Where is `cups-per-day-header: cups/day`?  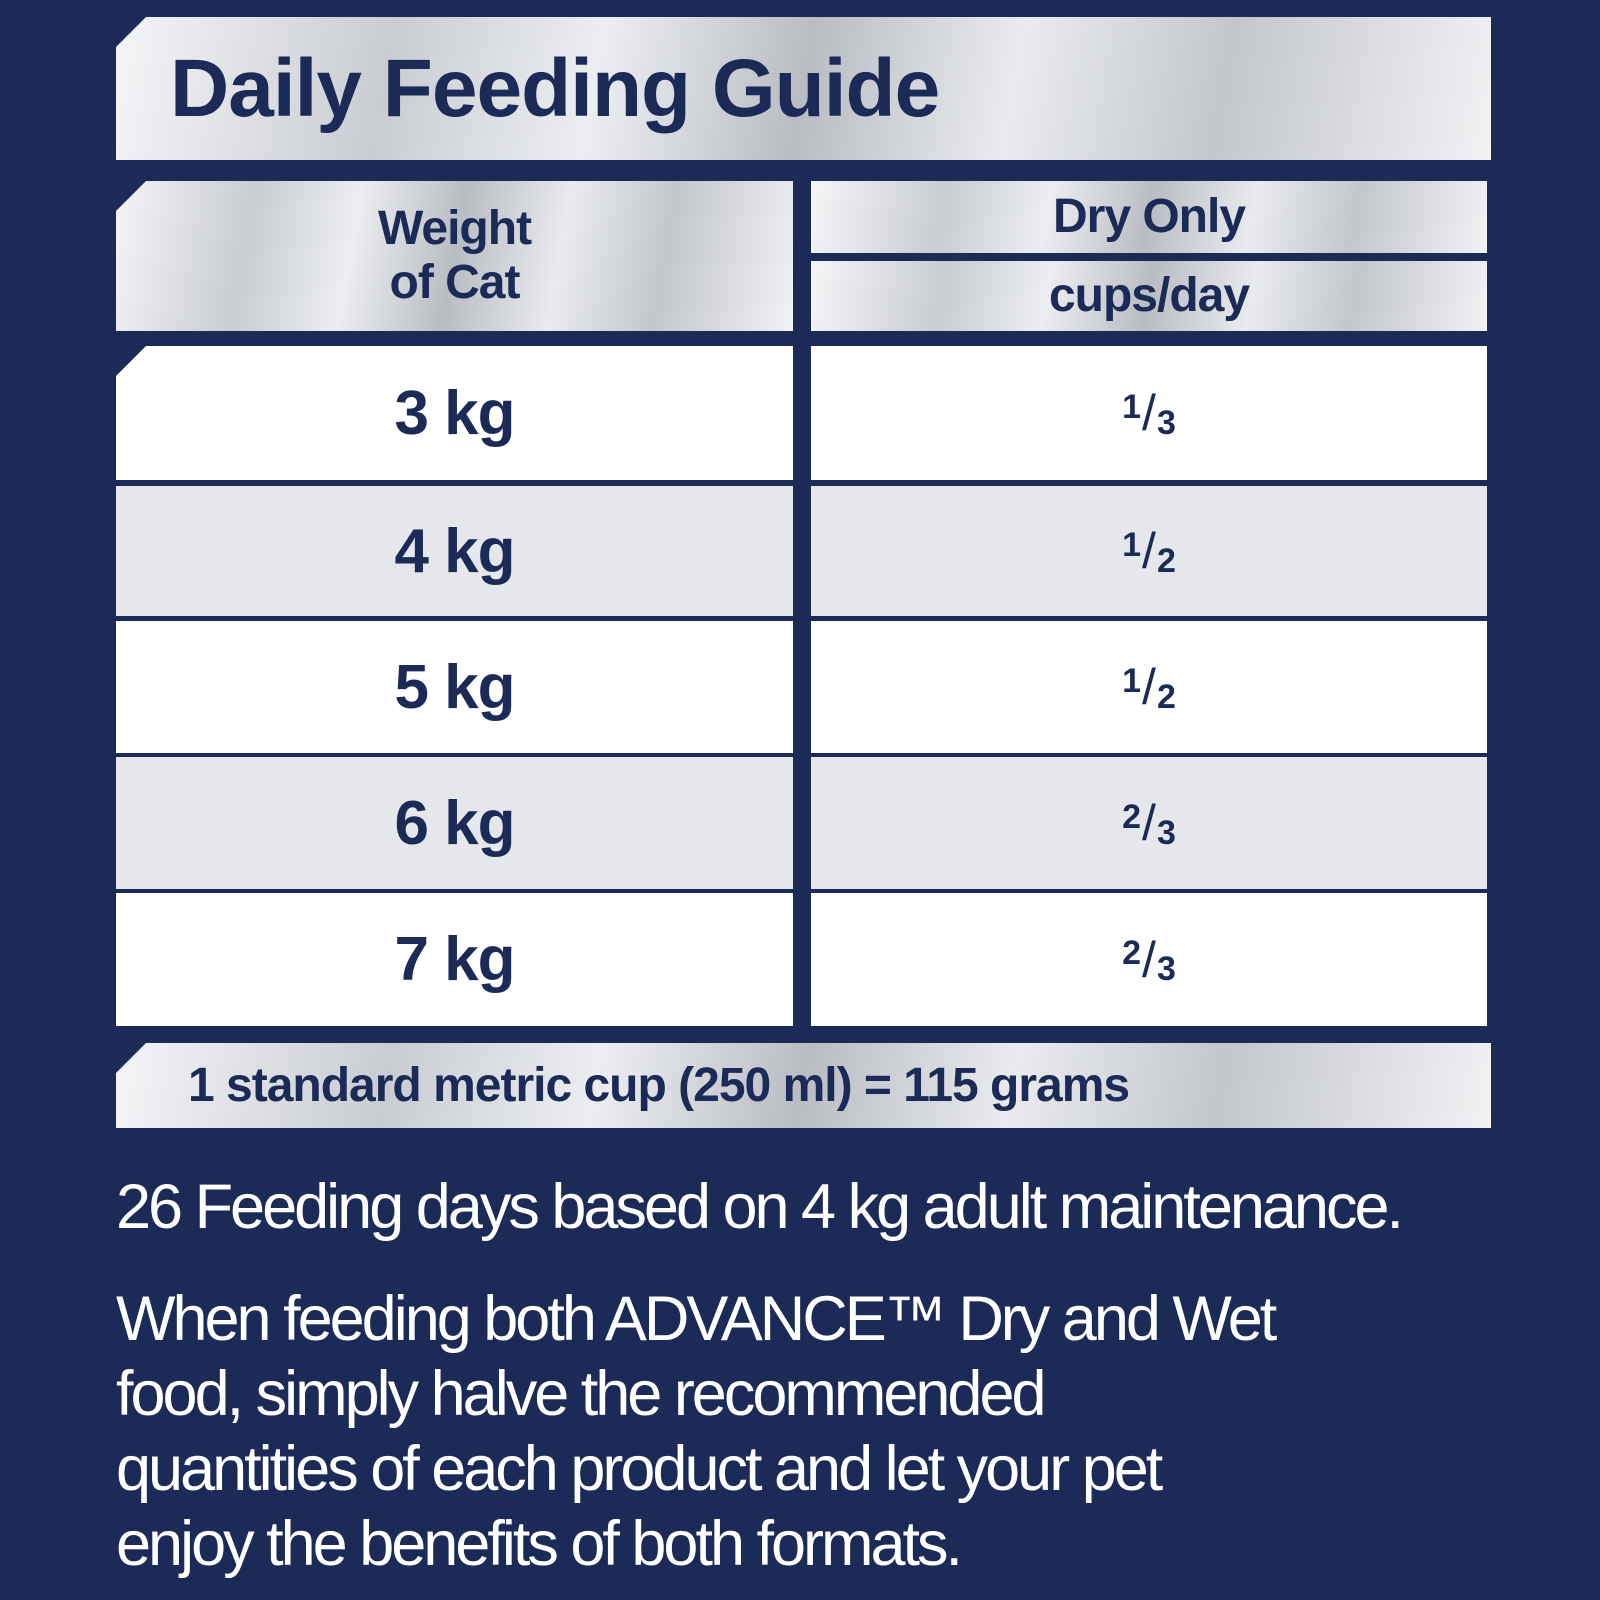 cups-per-day-header: cups/day is located at coordinates (1149, 296).